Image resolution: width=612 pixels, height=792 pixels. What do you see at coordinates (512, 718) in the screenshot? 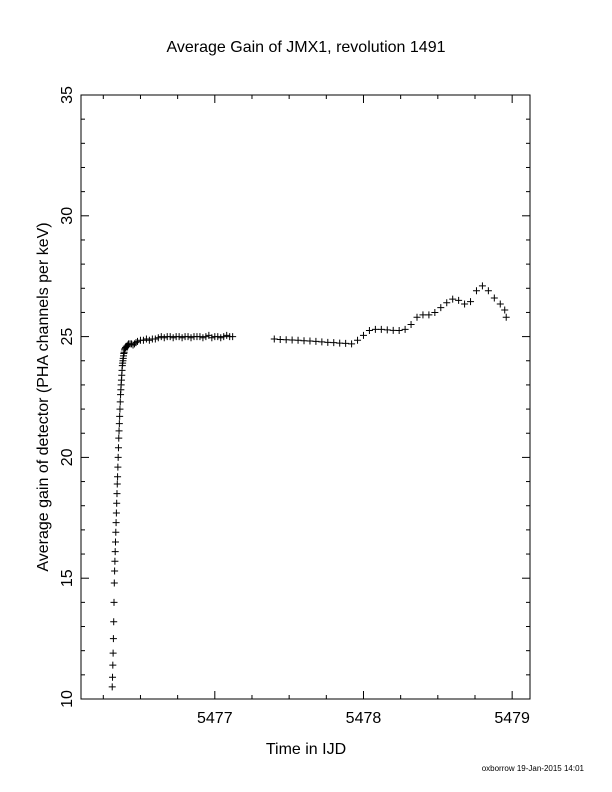
I see `x-tick-label: 5479` at bounding box center [512, 718].